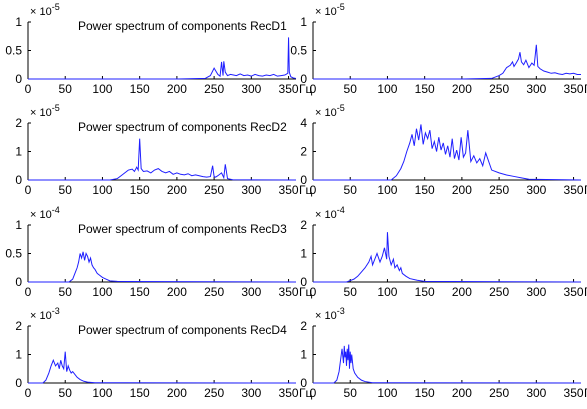  I want to click on y-exponent-label: × 10⁻³, so click(45, 314).